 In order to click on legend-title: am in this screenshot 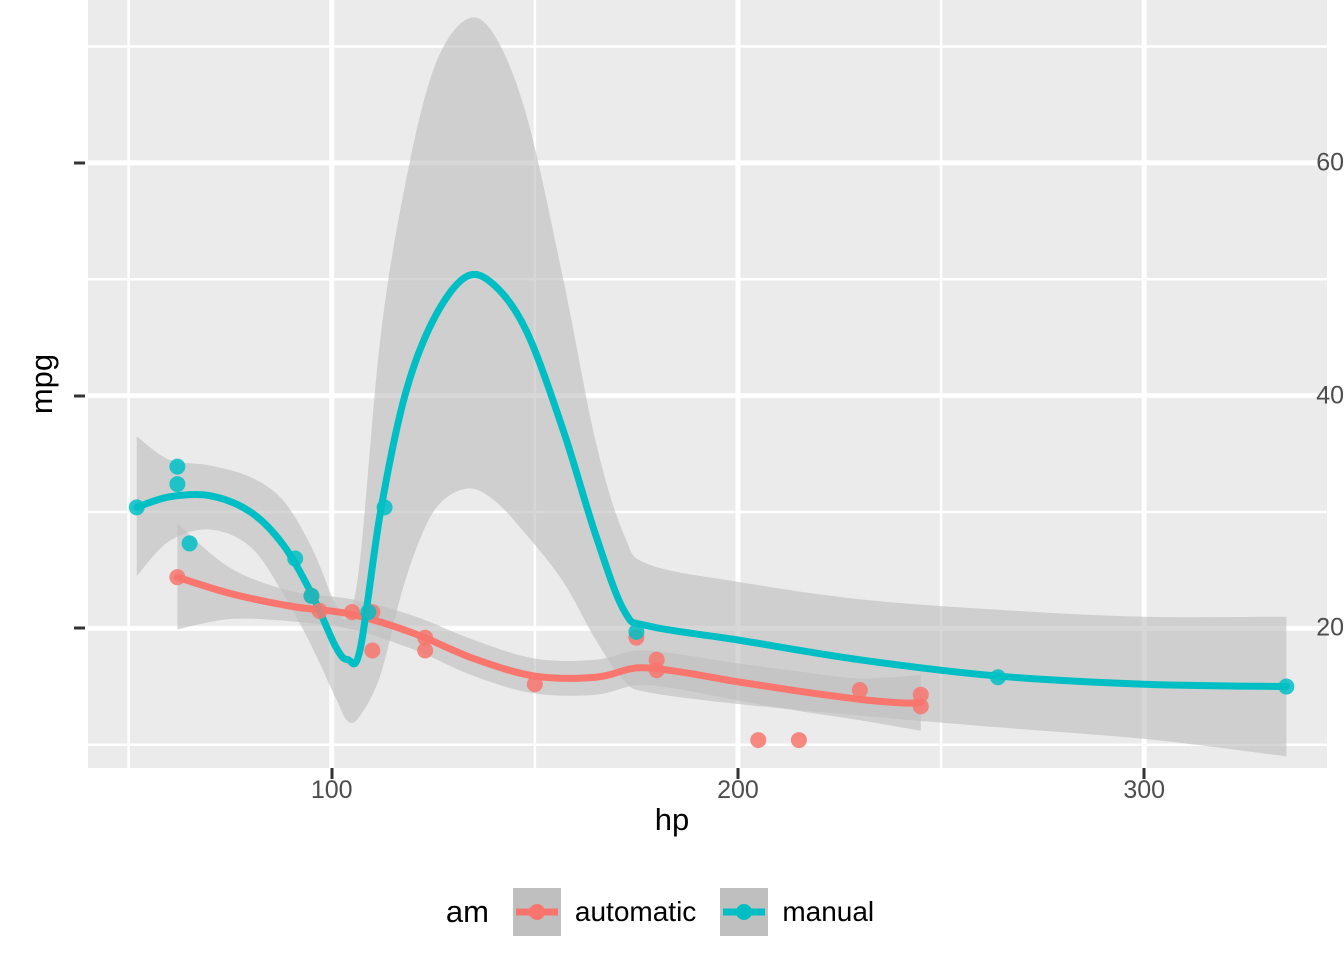, I will do `click(467, 911)`.